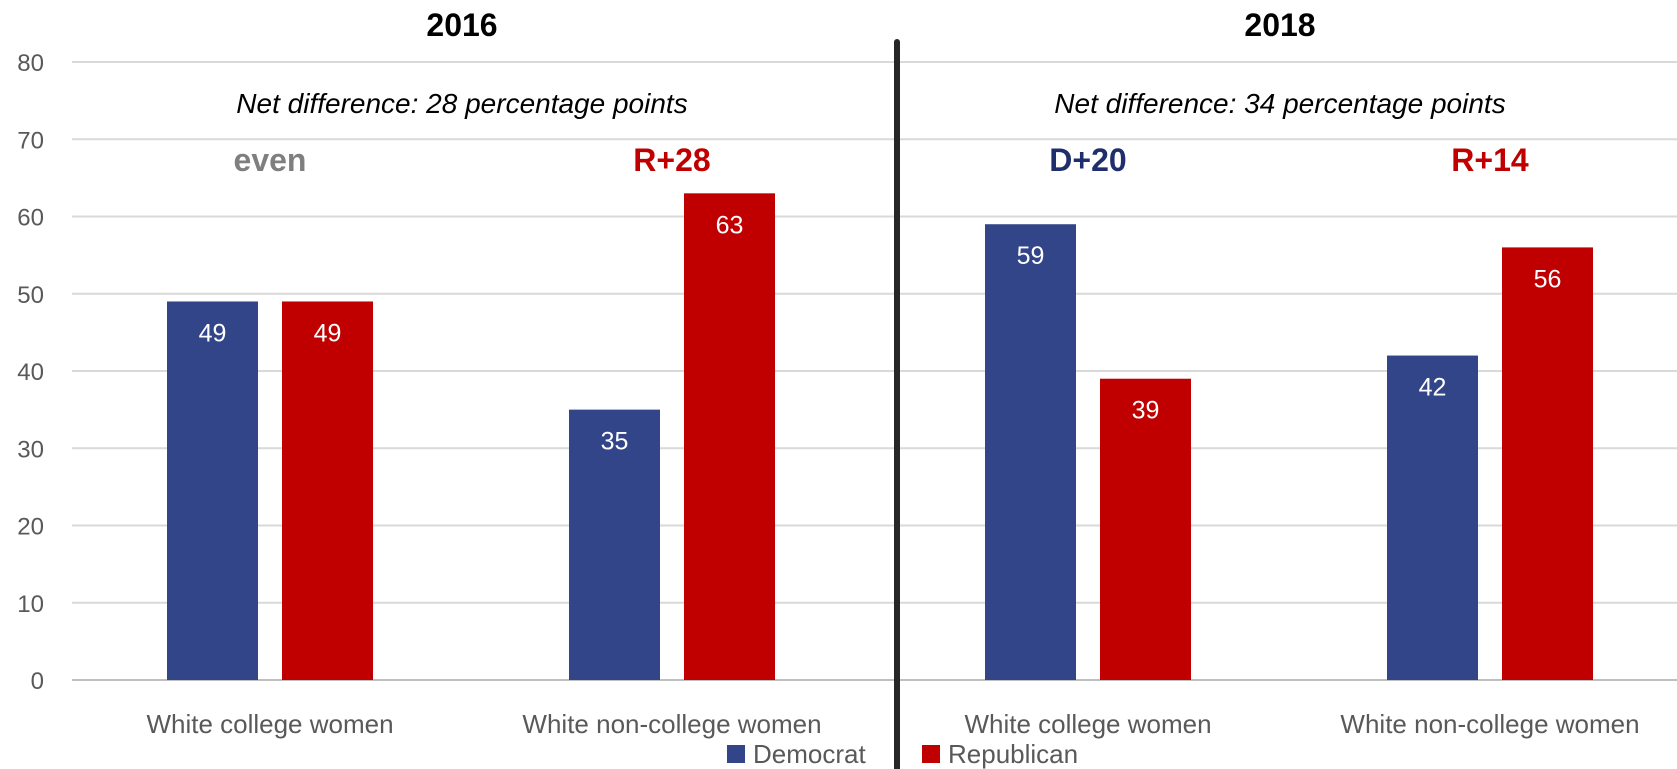 This screenshot has width=1677, height=769. I want to click on margin-label: R+14, so click(1490, 160).